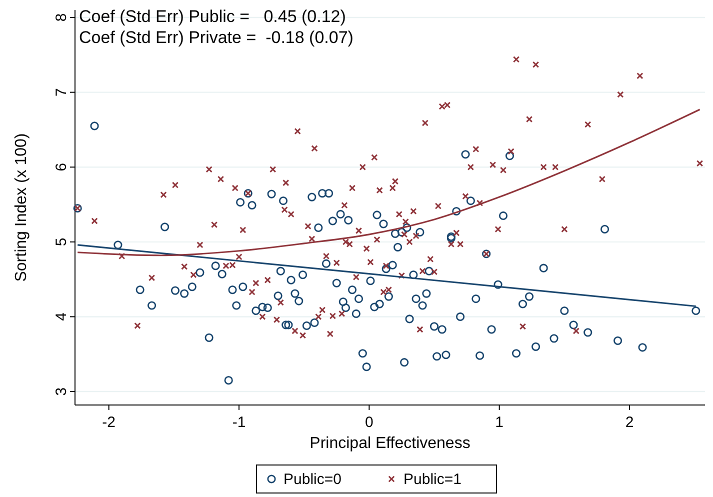 The height and width of the screenshot is (497, 713). I want to click on y-axis-title: Sorting Index (x 100), so click(21, 207).